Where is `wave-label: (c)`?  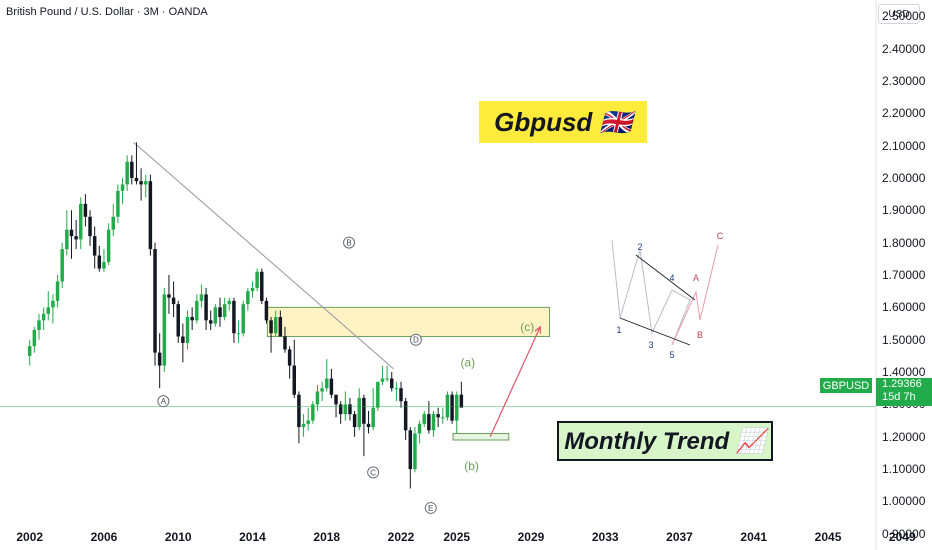
wave-label: (c) is located at coordinates (527, 327).